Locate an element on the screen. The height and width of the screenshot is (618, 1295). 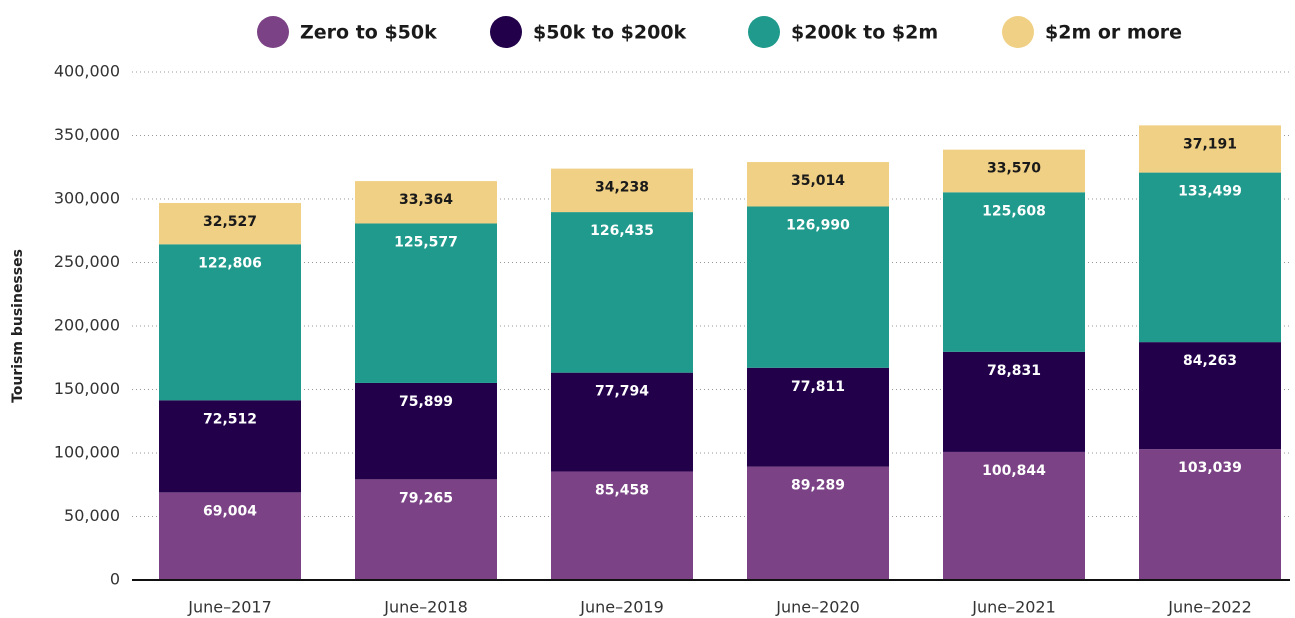
y-tick-label: 150,000 is located at coordinates (87, 388).